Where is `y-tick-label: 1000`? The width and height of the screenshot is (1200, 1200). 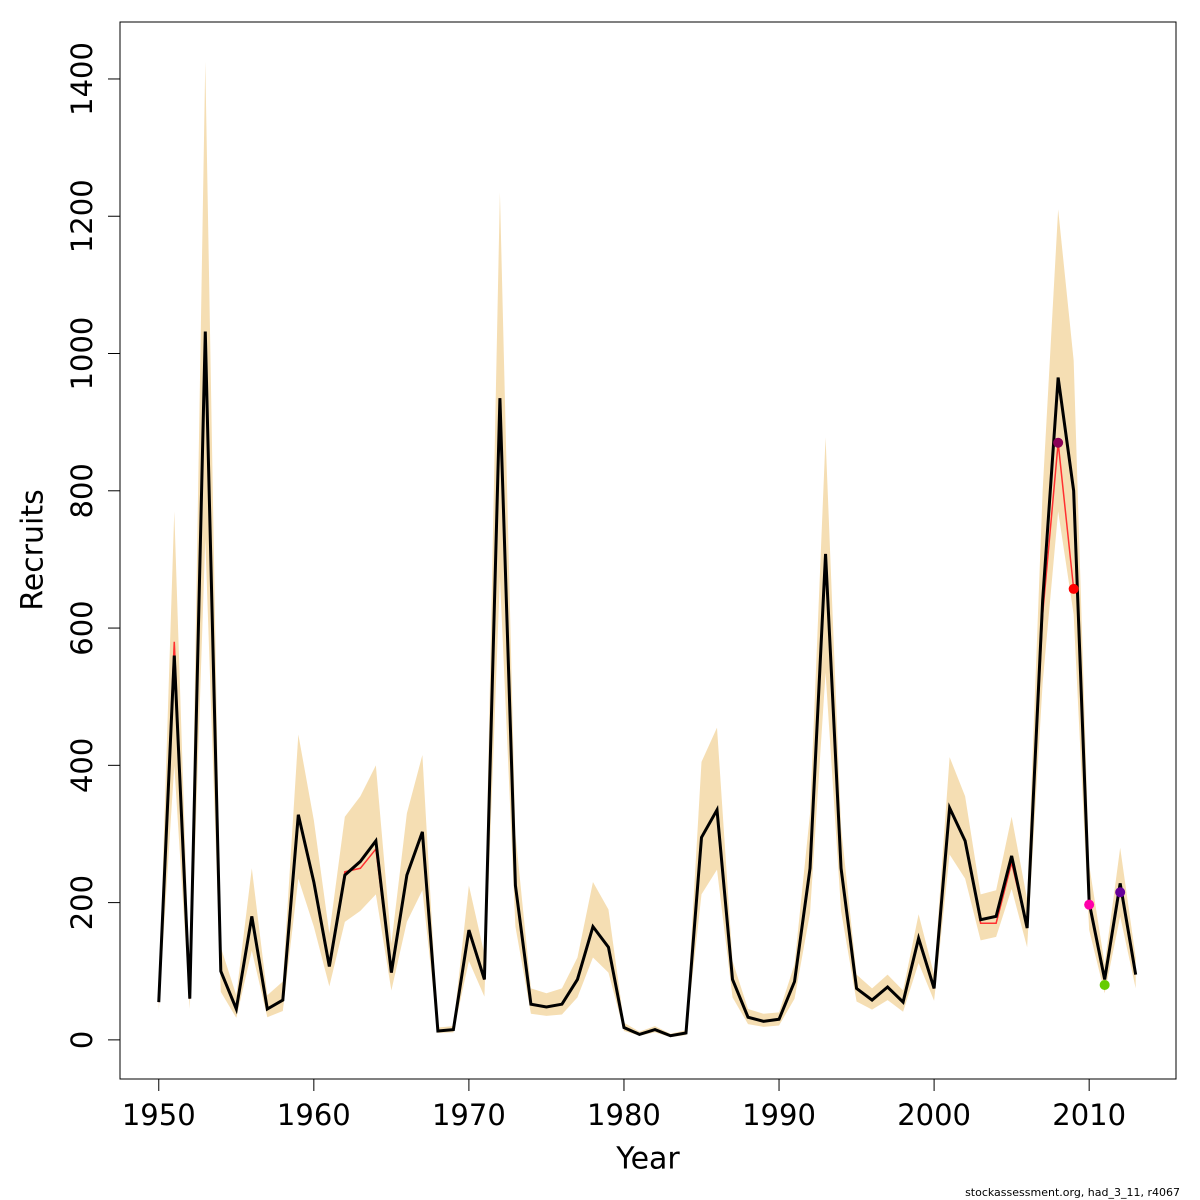
y-tick-label: 1000 is located at coordinates (82, 354).